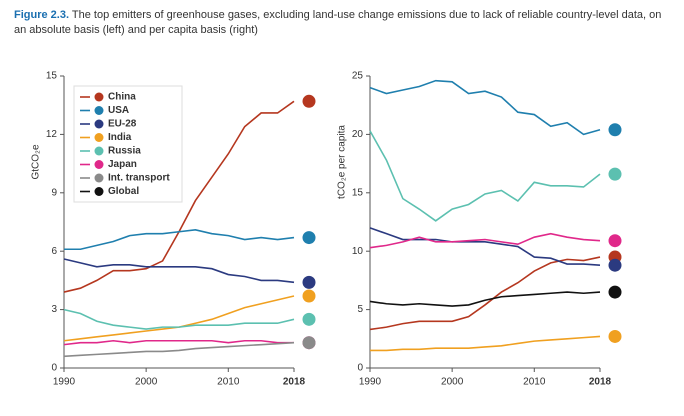  Describe the element at coordinates (52, 134) in the screenshot. I see `y-tick-label: 12` at that location.